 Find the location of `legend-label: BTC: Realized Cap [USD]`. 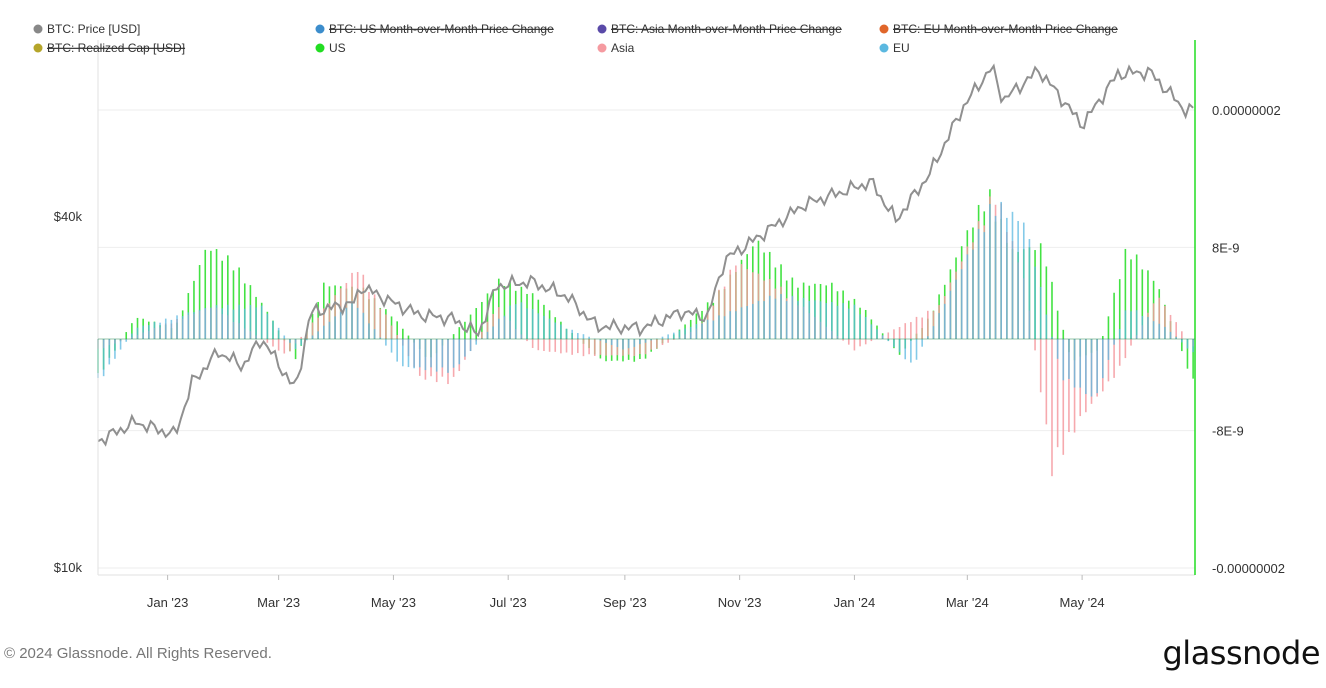

legend-label: BTC: Realized Cap [USD] is located at coordinates (116, 48).